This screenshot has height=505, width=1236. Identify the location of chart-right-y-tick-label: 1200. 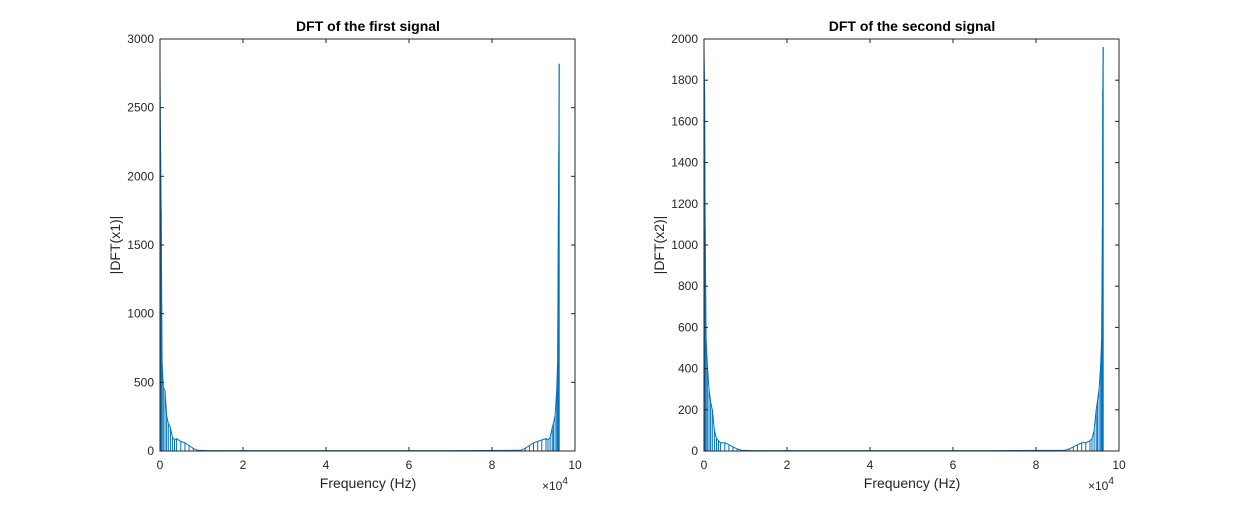
(684, 204).